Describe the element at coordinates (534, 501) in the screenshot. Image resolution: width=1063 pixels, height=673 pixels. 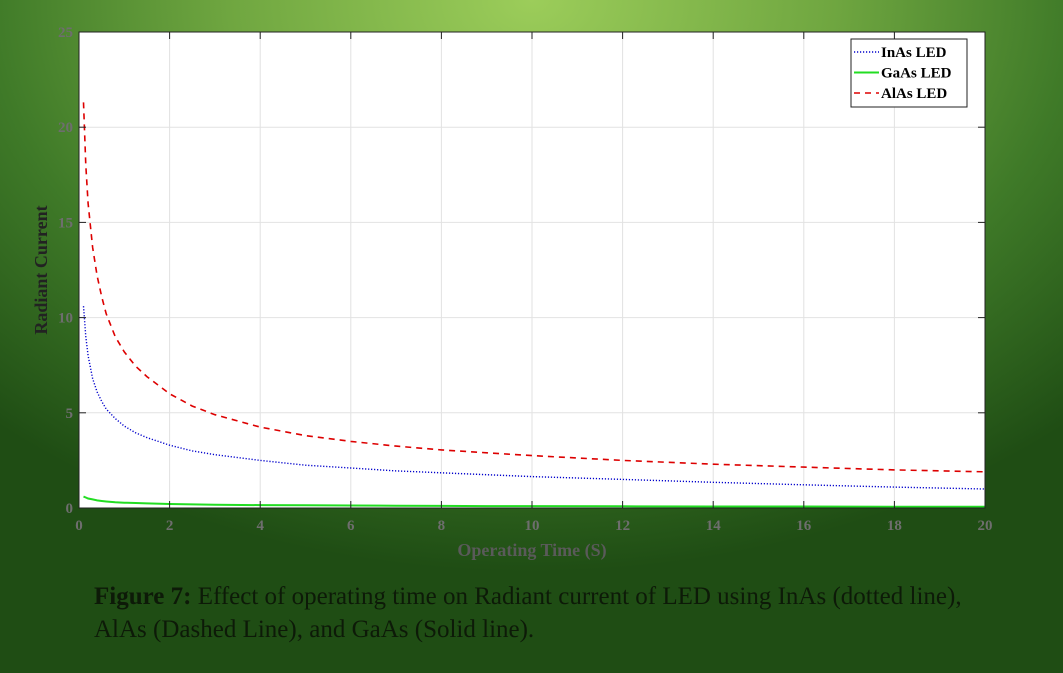
I see `series-line-gaas-led` at that location.